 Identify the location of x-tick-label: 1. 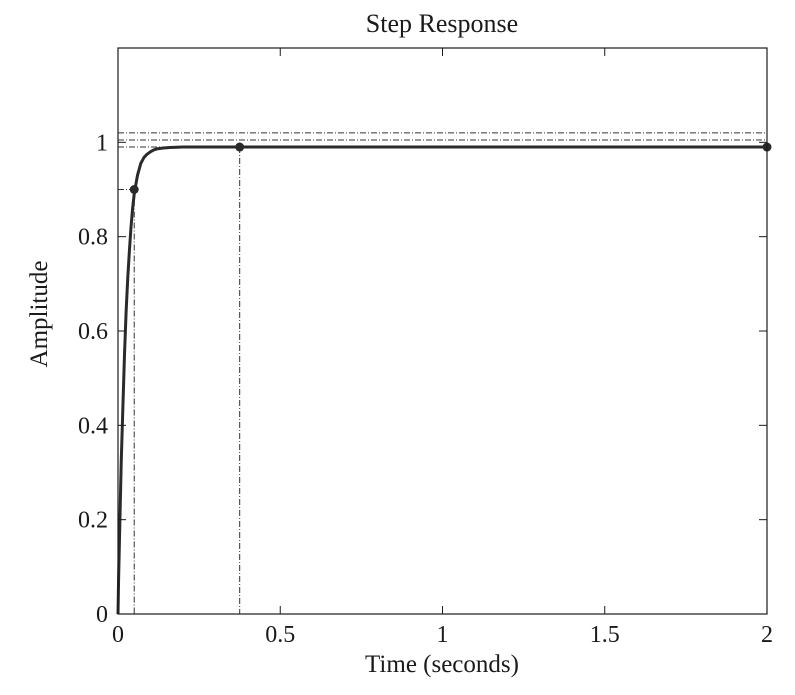
(443, 635).